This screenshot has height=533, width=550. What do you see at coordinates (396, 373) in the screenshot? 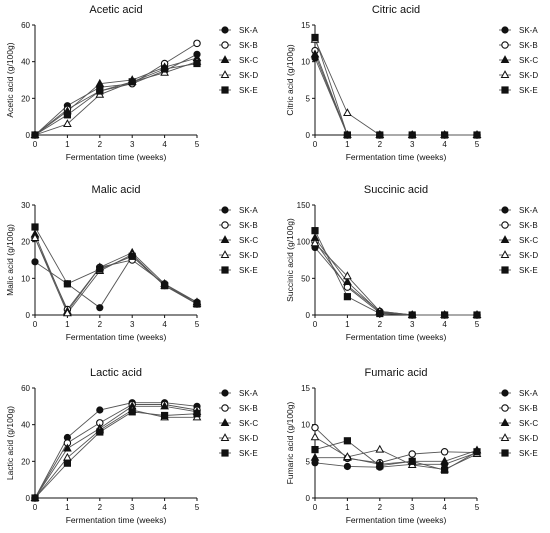
I see `chart-title: Fumaric acid` at bounding box center [396, 373].